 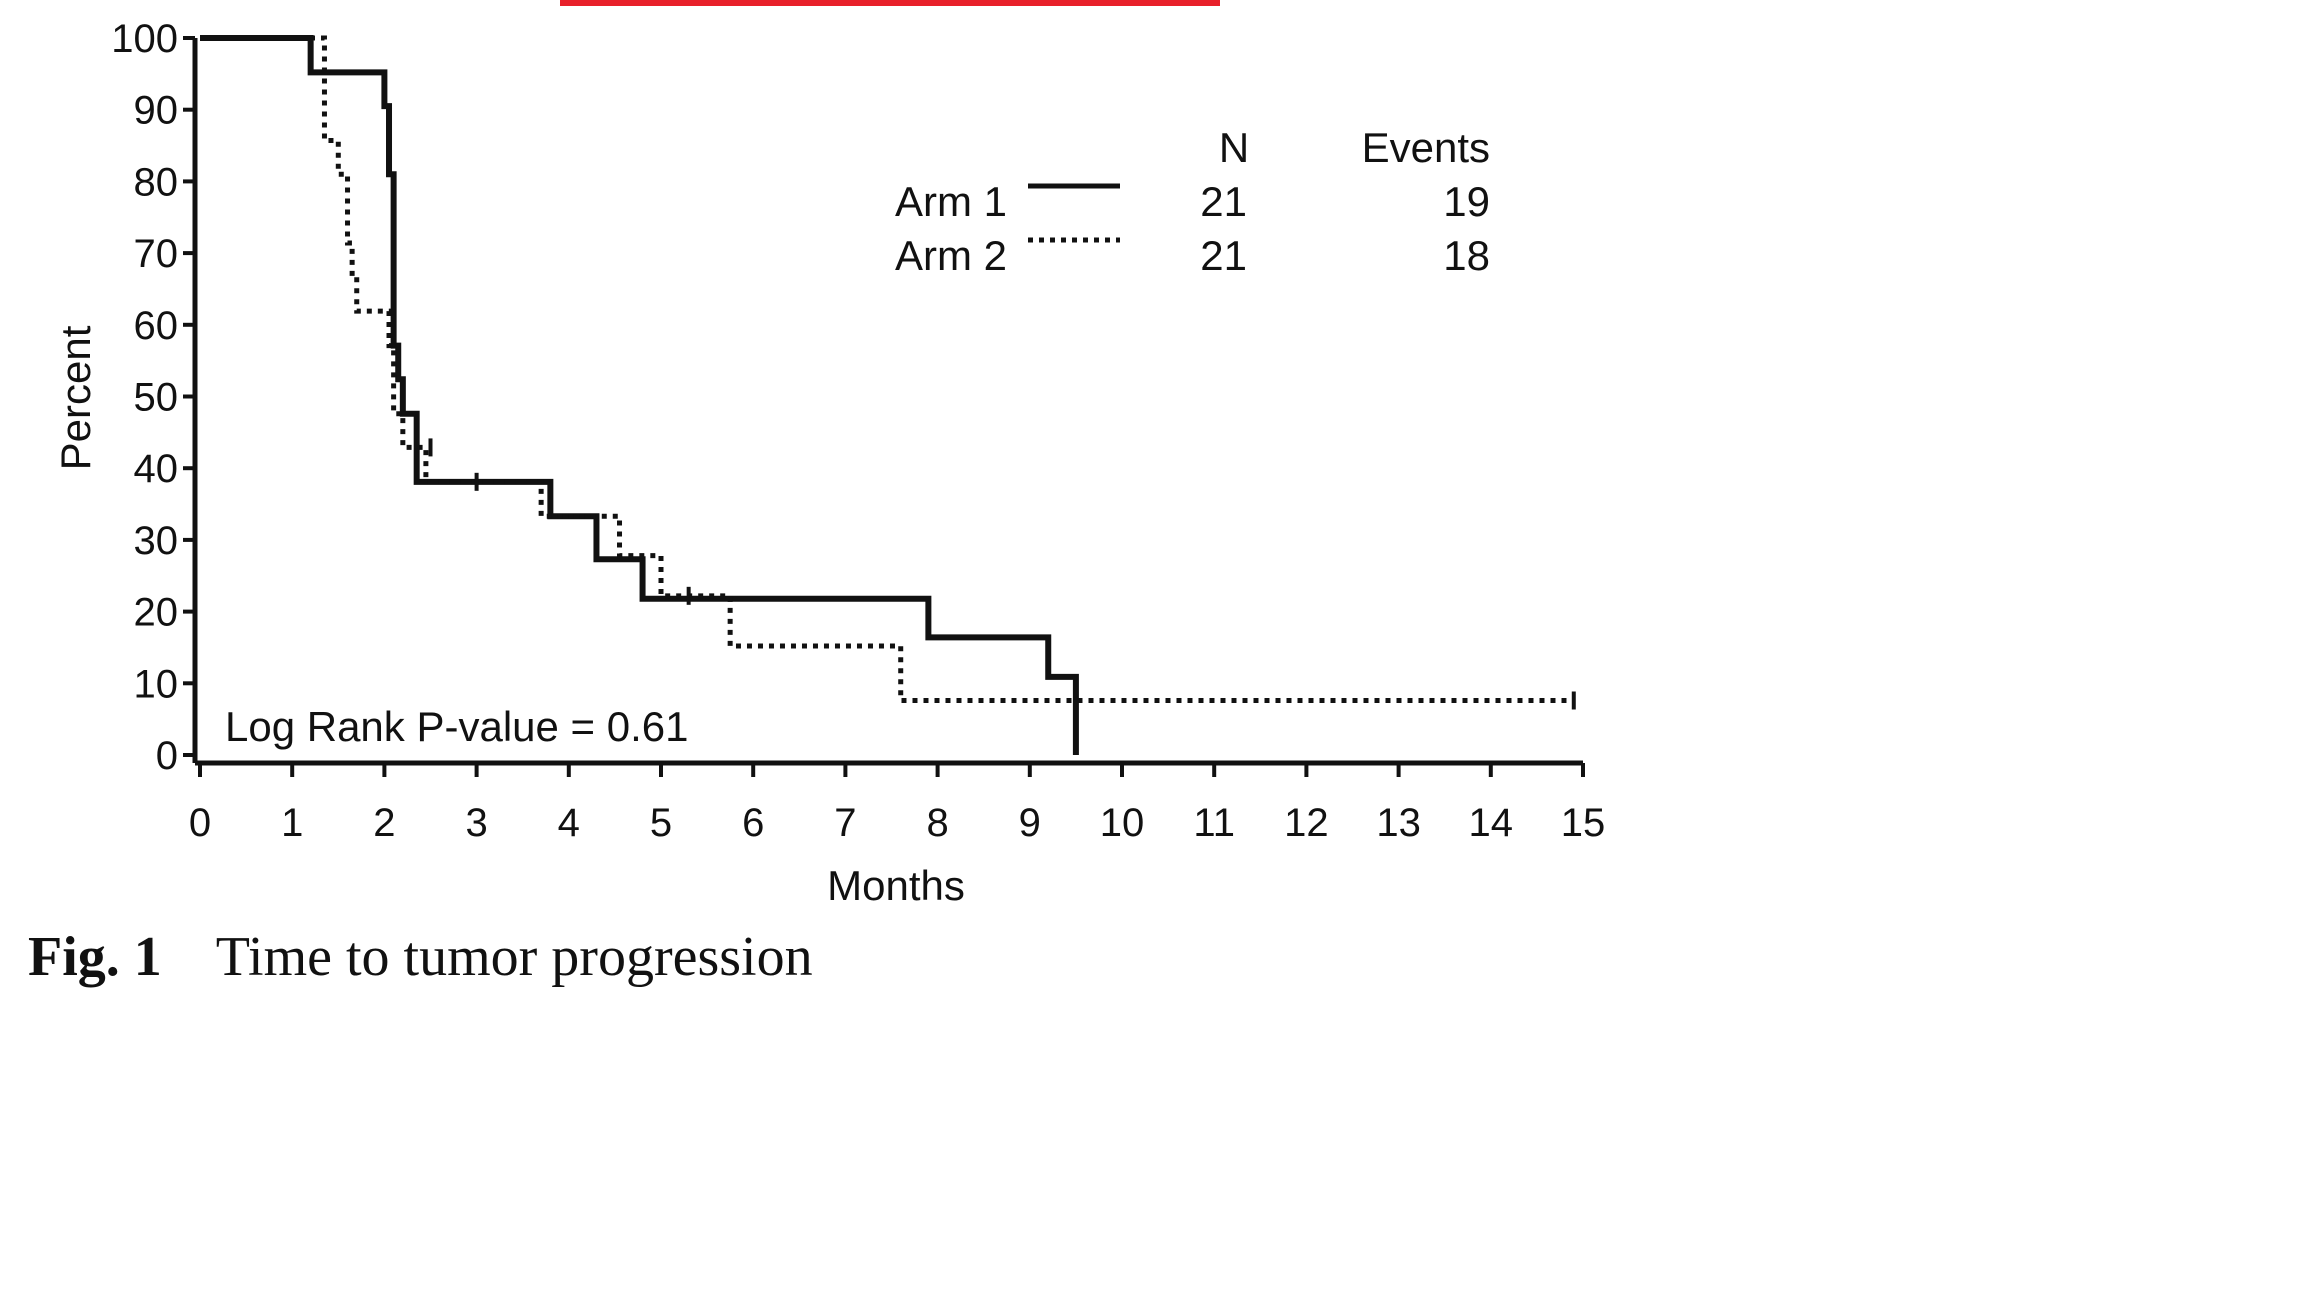 What do you see at coordinates (384, 823) in the screenshot?
I see `x-tick-label: 2` at bounding box center [384, 823].